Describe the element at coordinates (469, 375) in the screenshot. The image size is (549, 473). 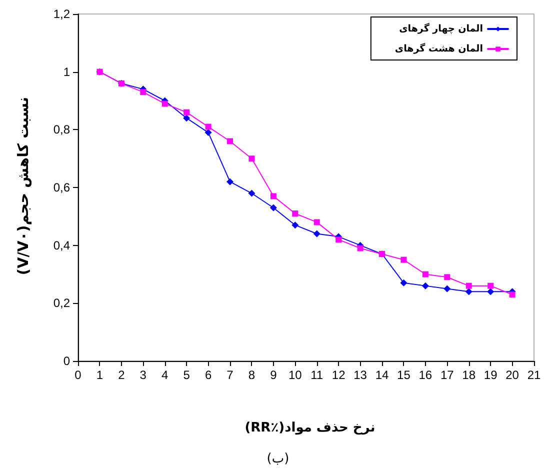
I see `x-tick-label: 18` at that location.